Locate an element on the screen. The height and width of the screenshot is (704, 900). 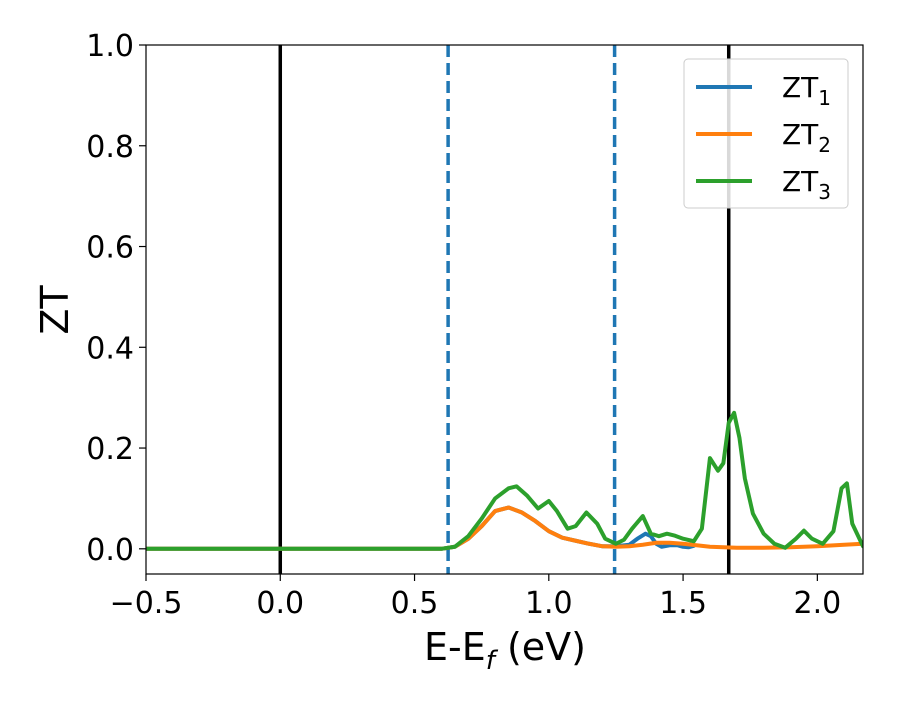
x-tick-label: 0.0 is located at coordinates (280, 603).